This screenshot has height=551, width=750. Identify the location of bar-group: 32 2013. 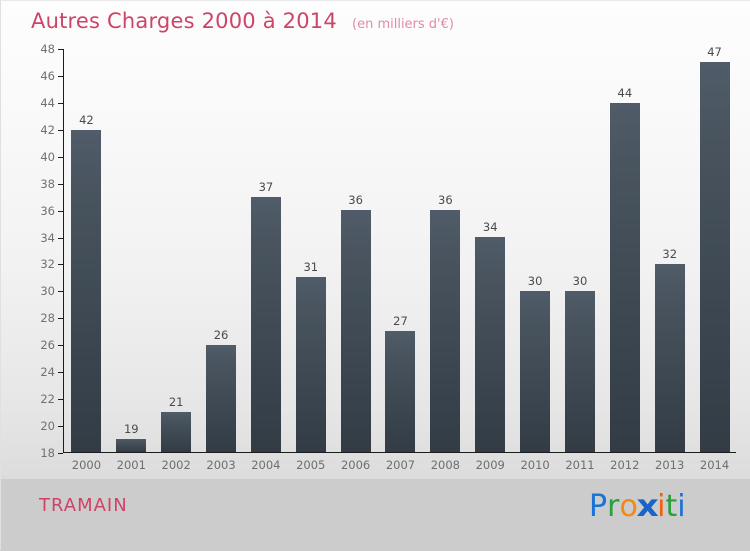
(669, 260).